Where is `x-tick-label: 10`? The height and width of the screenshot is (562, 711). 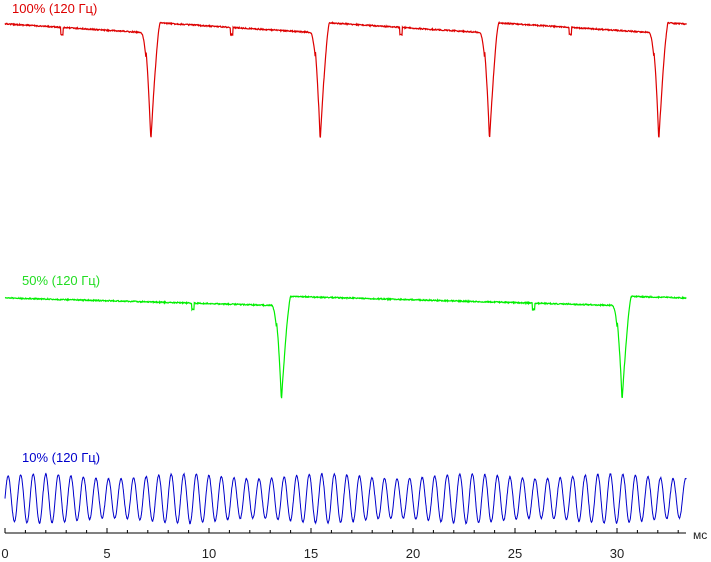 x-tick-label: 10 is located at coordinates (209, 553).